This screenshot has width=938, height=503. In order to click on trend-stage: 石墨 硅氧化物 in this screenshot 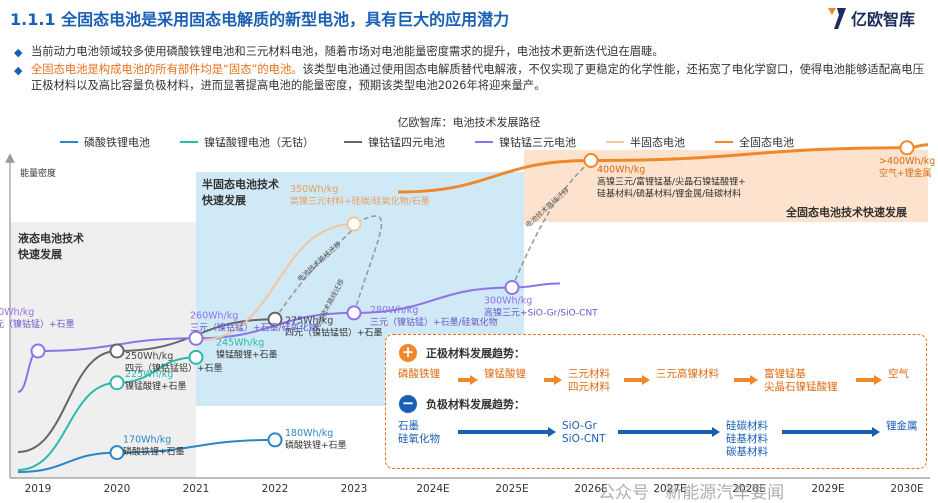, I will do `click(419, 432)`.